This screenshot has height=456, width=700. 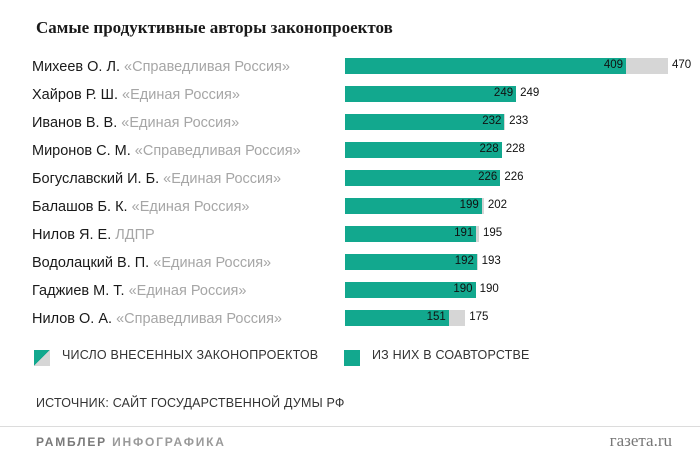 I want to click on chart-row: Иванов В. В. «Единая Россия» 232 233, so click(x=350, y=124).